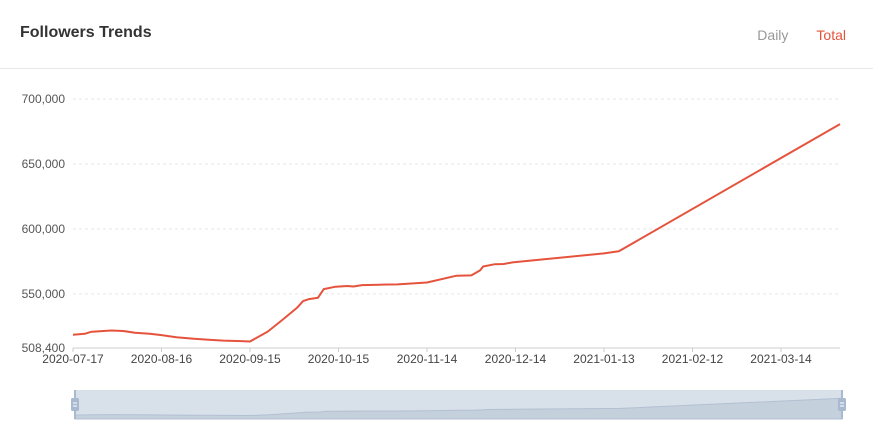 The image size is (873, 448). I want to click on x-tick-label: 2020-11-14, so click(427, 359).